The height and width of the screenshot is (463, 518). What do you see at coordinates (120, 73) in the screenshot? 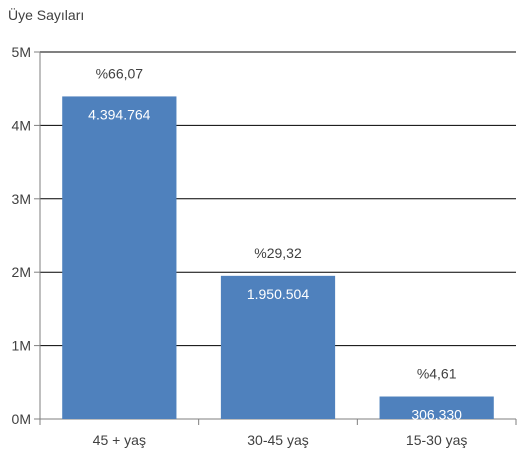
I see `bar-percent-label: %66,07` at bounding box center [120, 73].